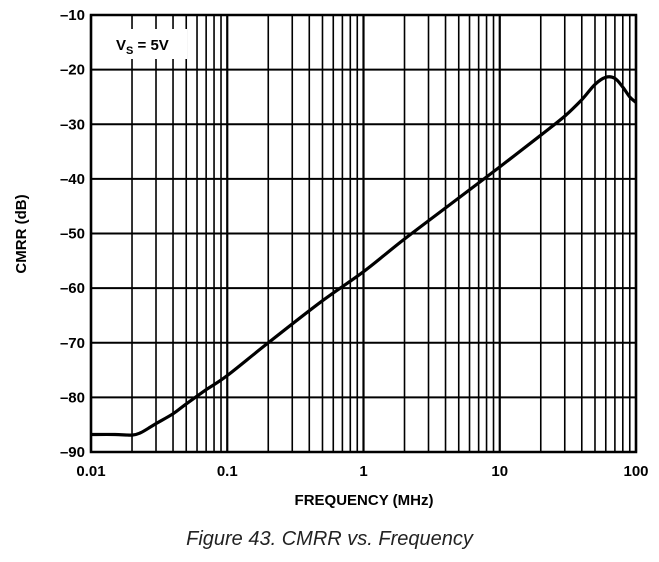 The height and width of the screenshot is (562, 659). Describe the element at coordinates (72, 288) in the screenshot. I see `y-tick-label: –60` at that location.